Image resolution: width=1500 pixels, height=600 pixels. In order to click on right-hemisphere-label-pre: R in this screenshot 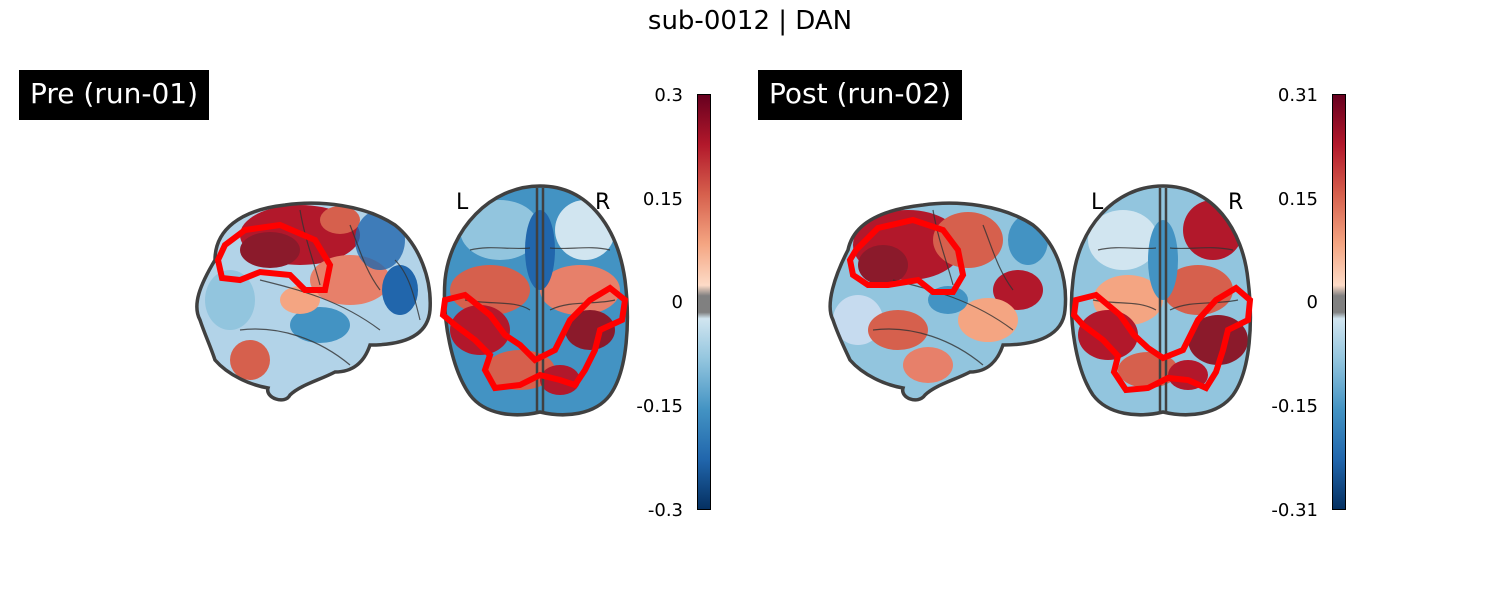, I will do `click(603, 202)`.